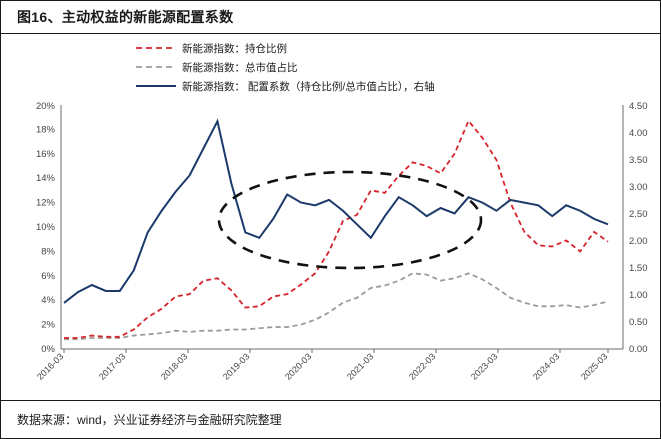 The height and width of the screenshot is (439, 661). I want to click on y-left-tick-0: 0%, so click(48, 349).